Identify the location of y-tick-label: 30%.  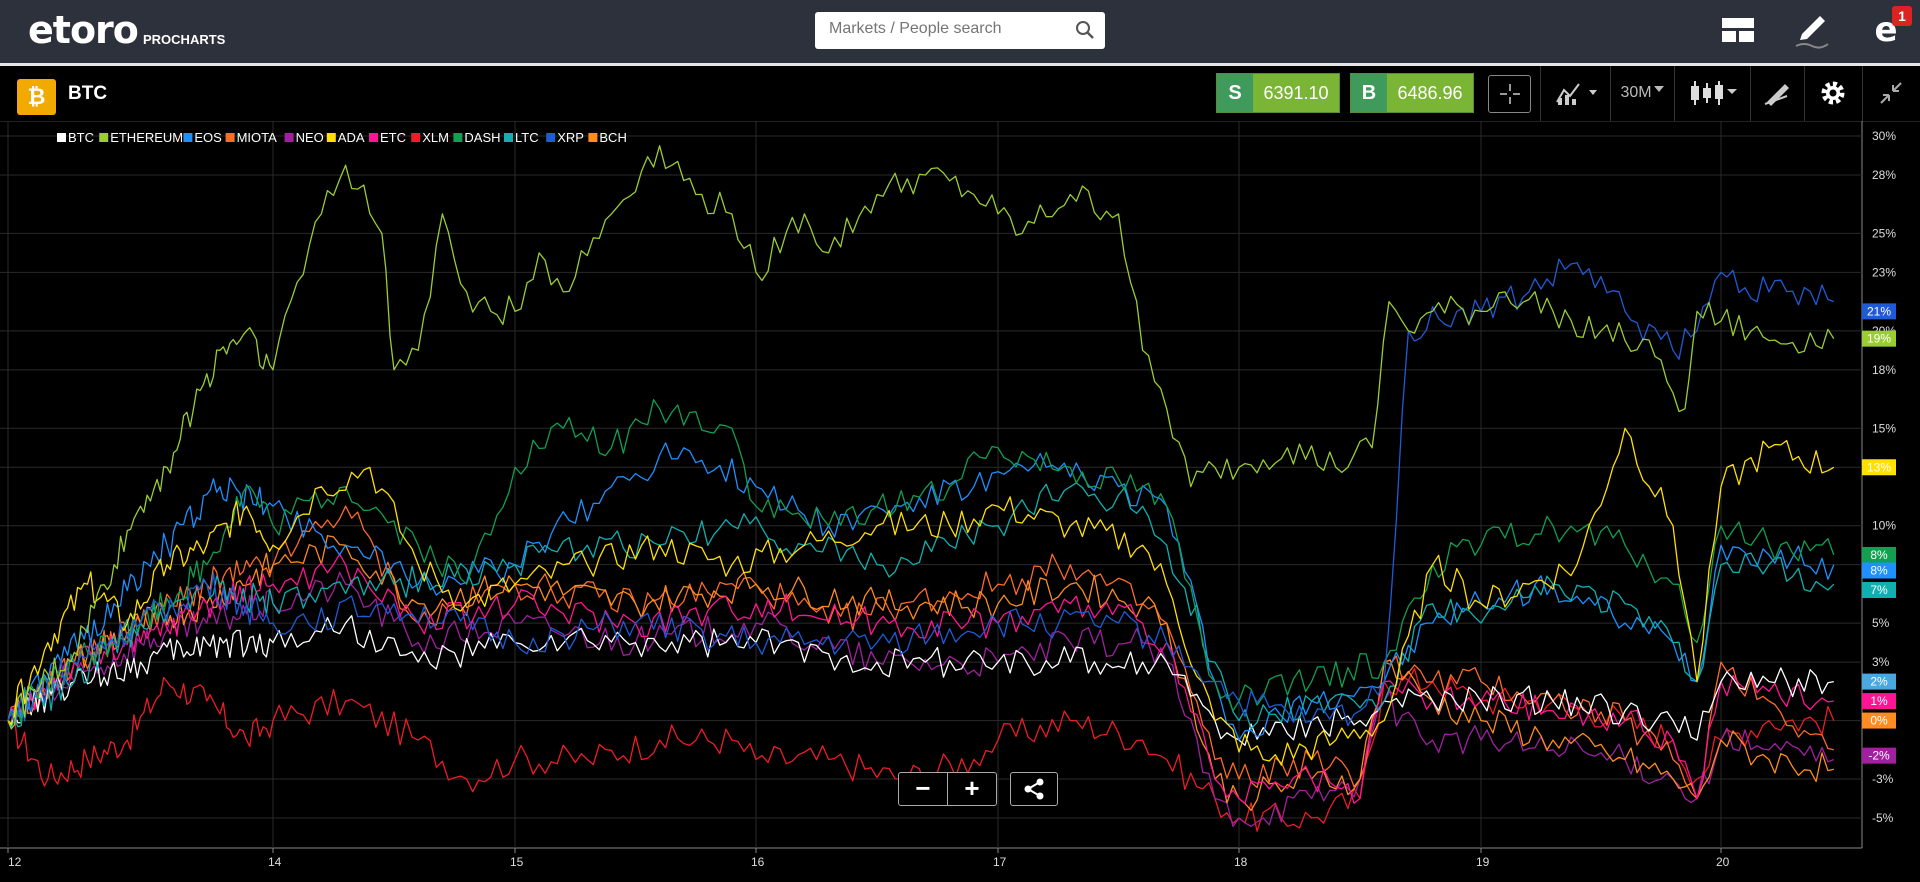
(1884, 136).